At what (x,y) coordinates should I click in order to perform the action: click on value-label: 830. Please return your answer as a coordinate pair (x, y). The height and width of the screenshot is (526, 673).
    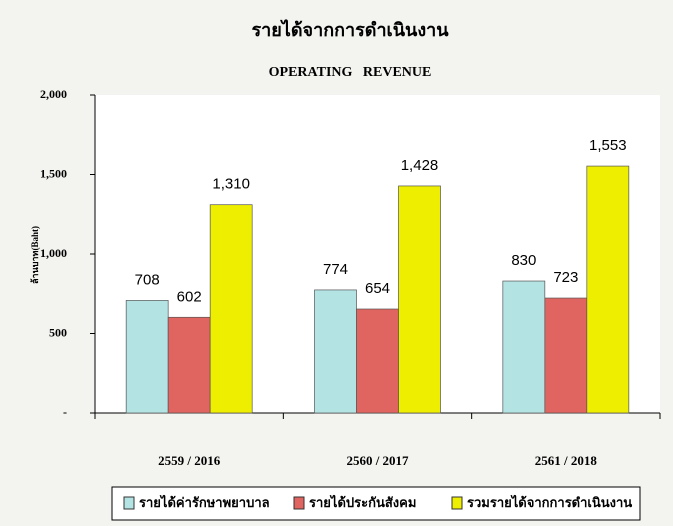
    Looking at the image, I should click on (523, 260).